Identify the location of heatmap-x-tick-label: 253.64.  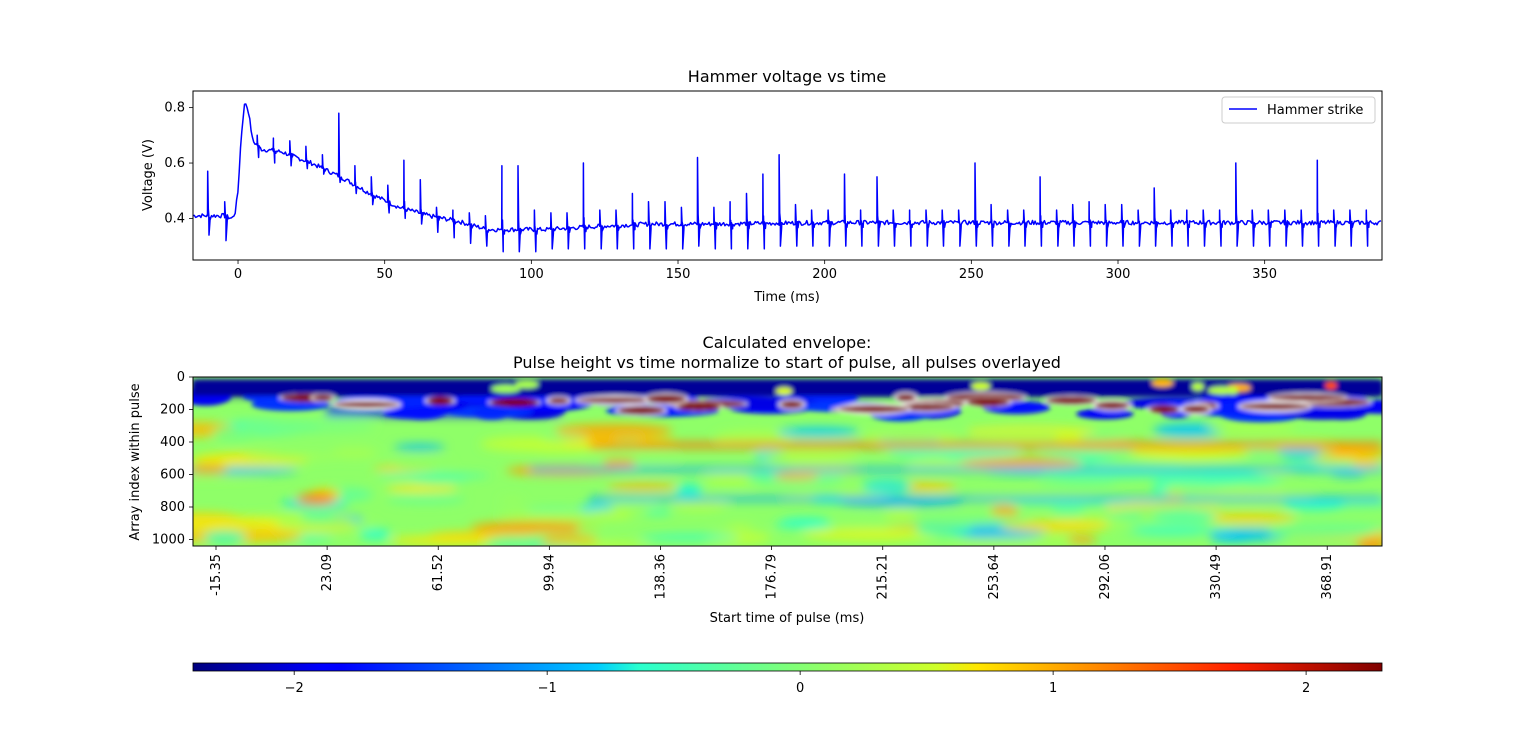
(994, 577).